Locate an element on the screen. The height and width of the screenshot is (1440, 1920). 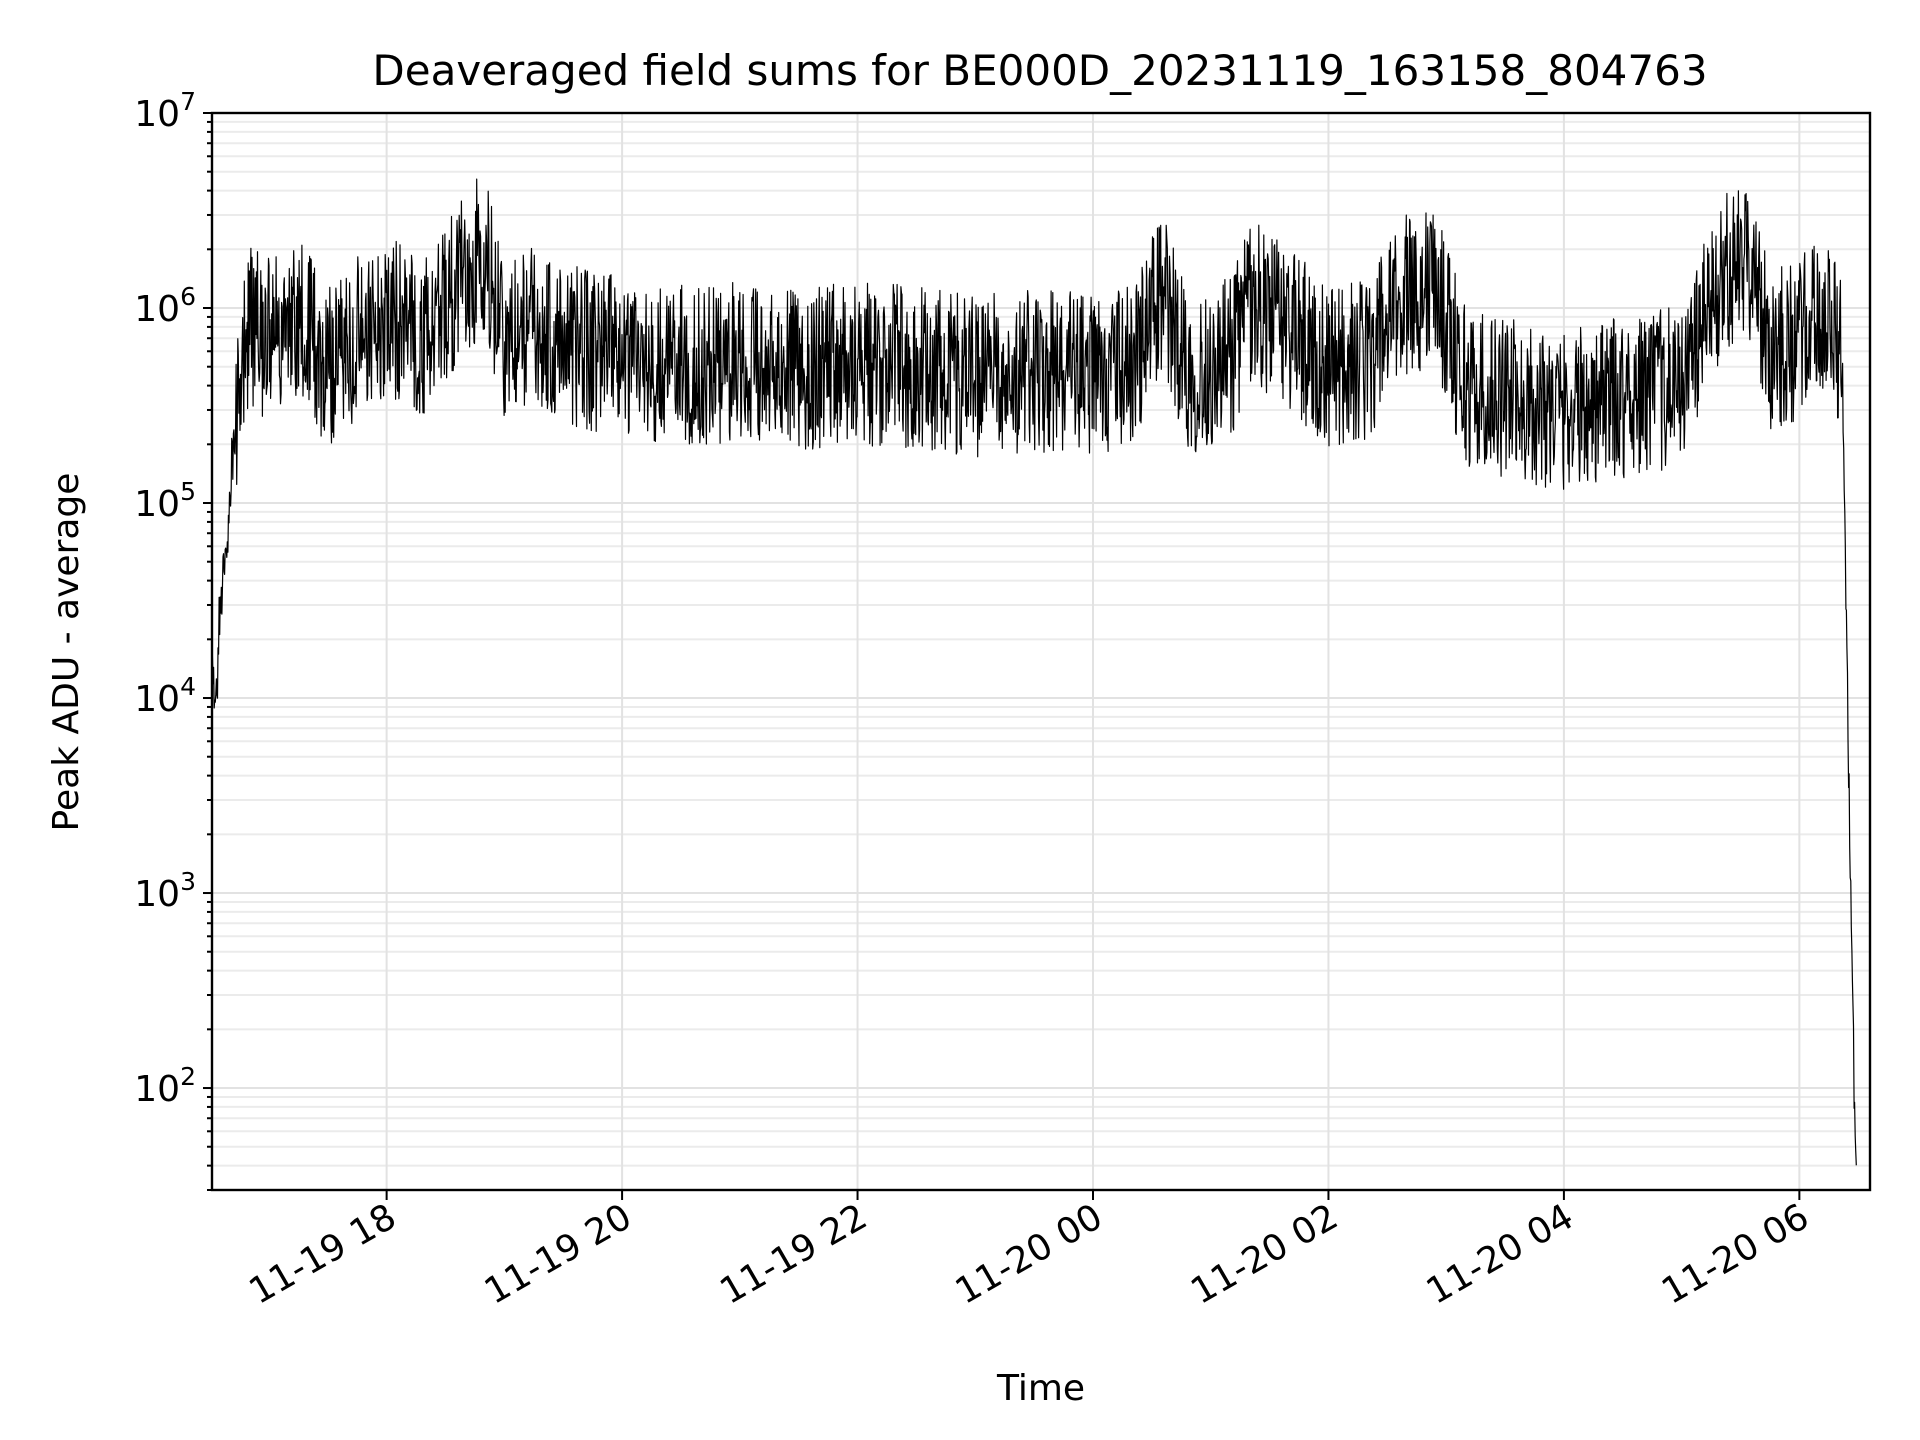
y-tick-label-exponent: 2 is located at coordinates (188, 1076).